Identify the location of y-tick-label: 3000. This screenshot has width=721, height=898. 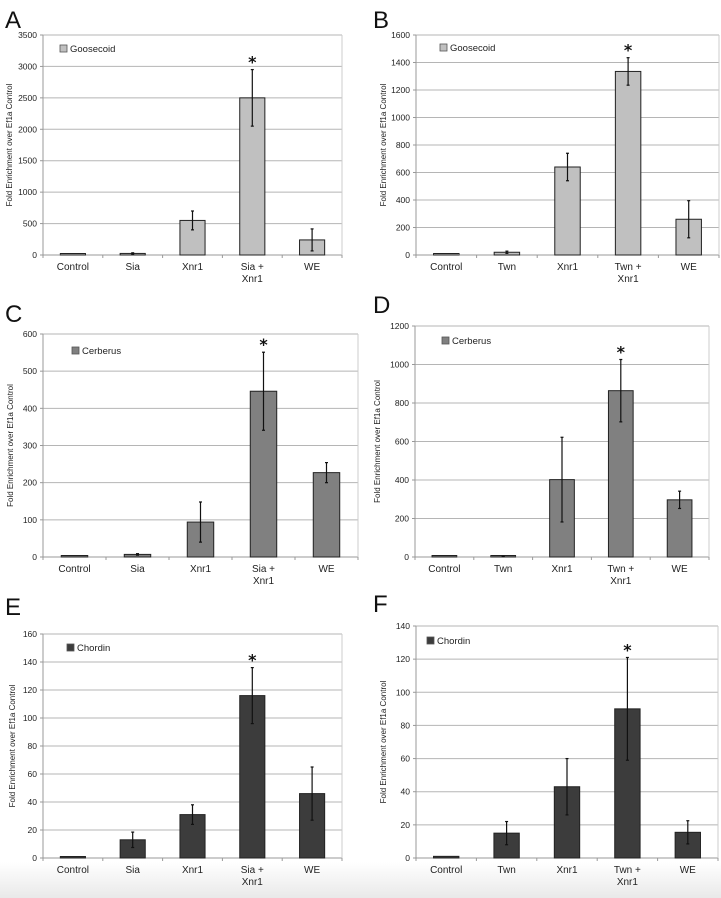
(27, 66).